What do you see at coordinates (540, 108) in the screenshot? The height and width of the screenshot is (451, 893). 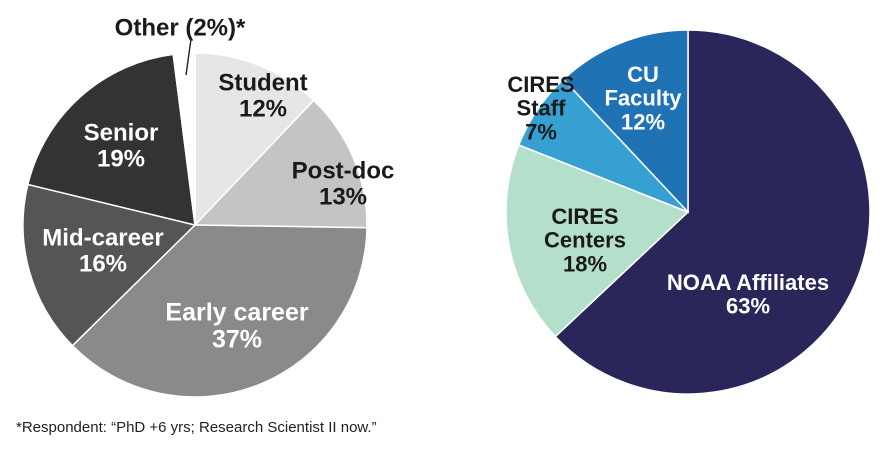 I see `slice-label-cires-staff: CIRES Staff 7%` at bounding box center [540, 108].